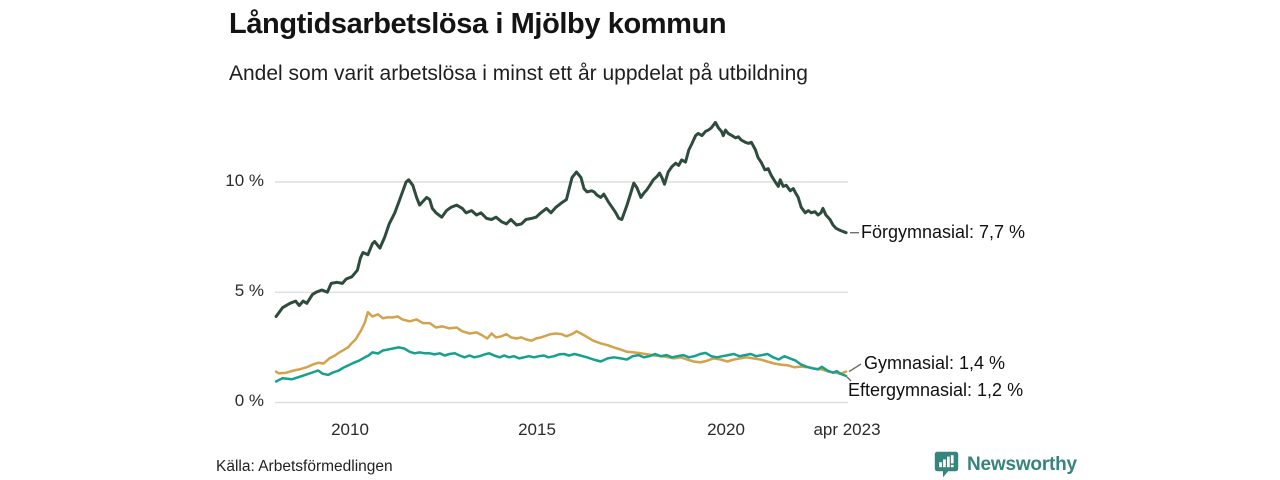 The image size is (1280, 480). Describe the element at coordinates (304, 466) in the screenshot. I see `source-note: Källa: Arbetsförmedlingen` at that location.